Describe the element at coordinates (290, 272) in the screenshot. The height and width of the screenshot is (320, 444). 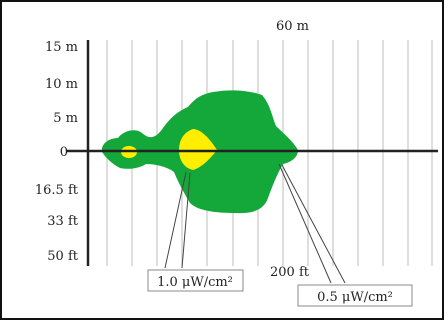
I see `bottom-distance-label: 200 ft` at that location.